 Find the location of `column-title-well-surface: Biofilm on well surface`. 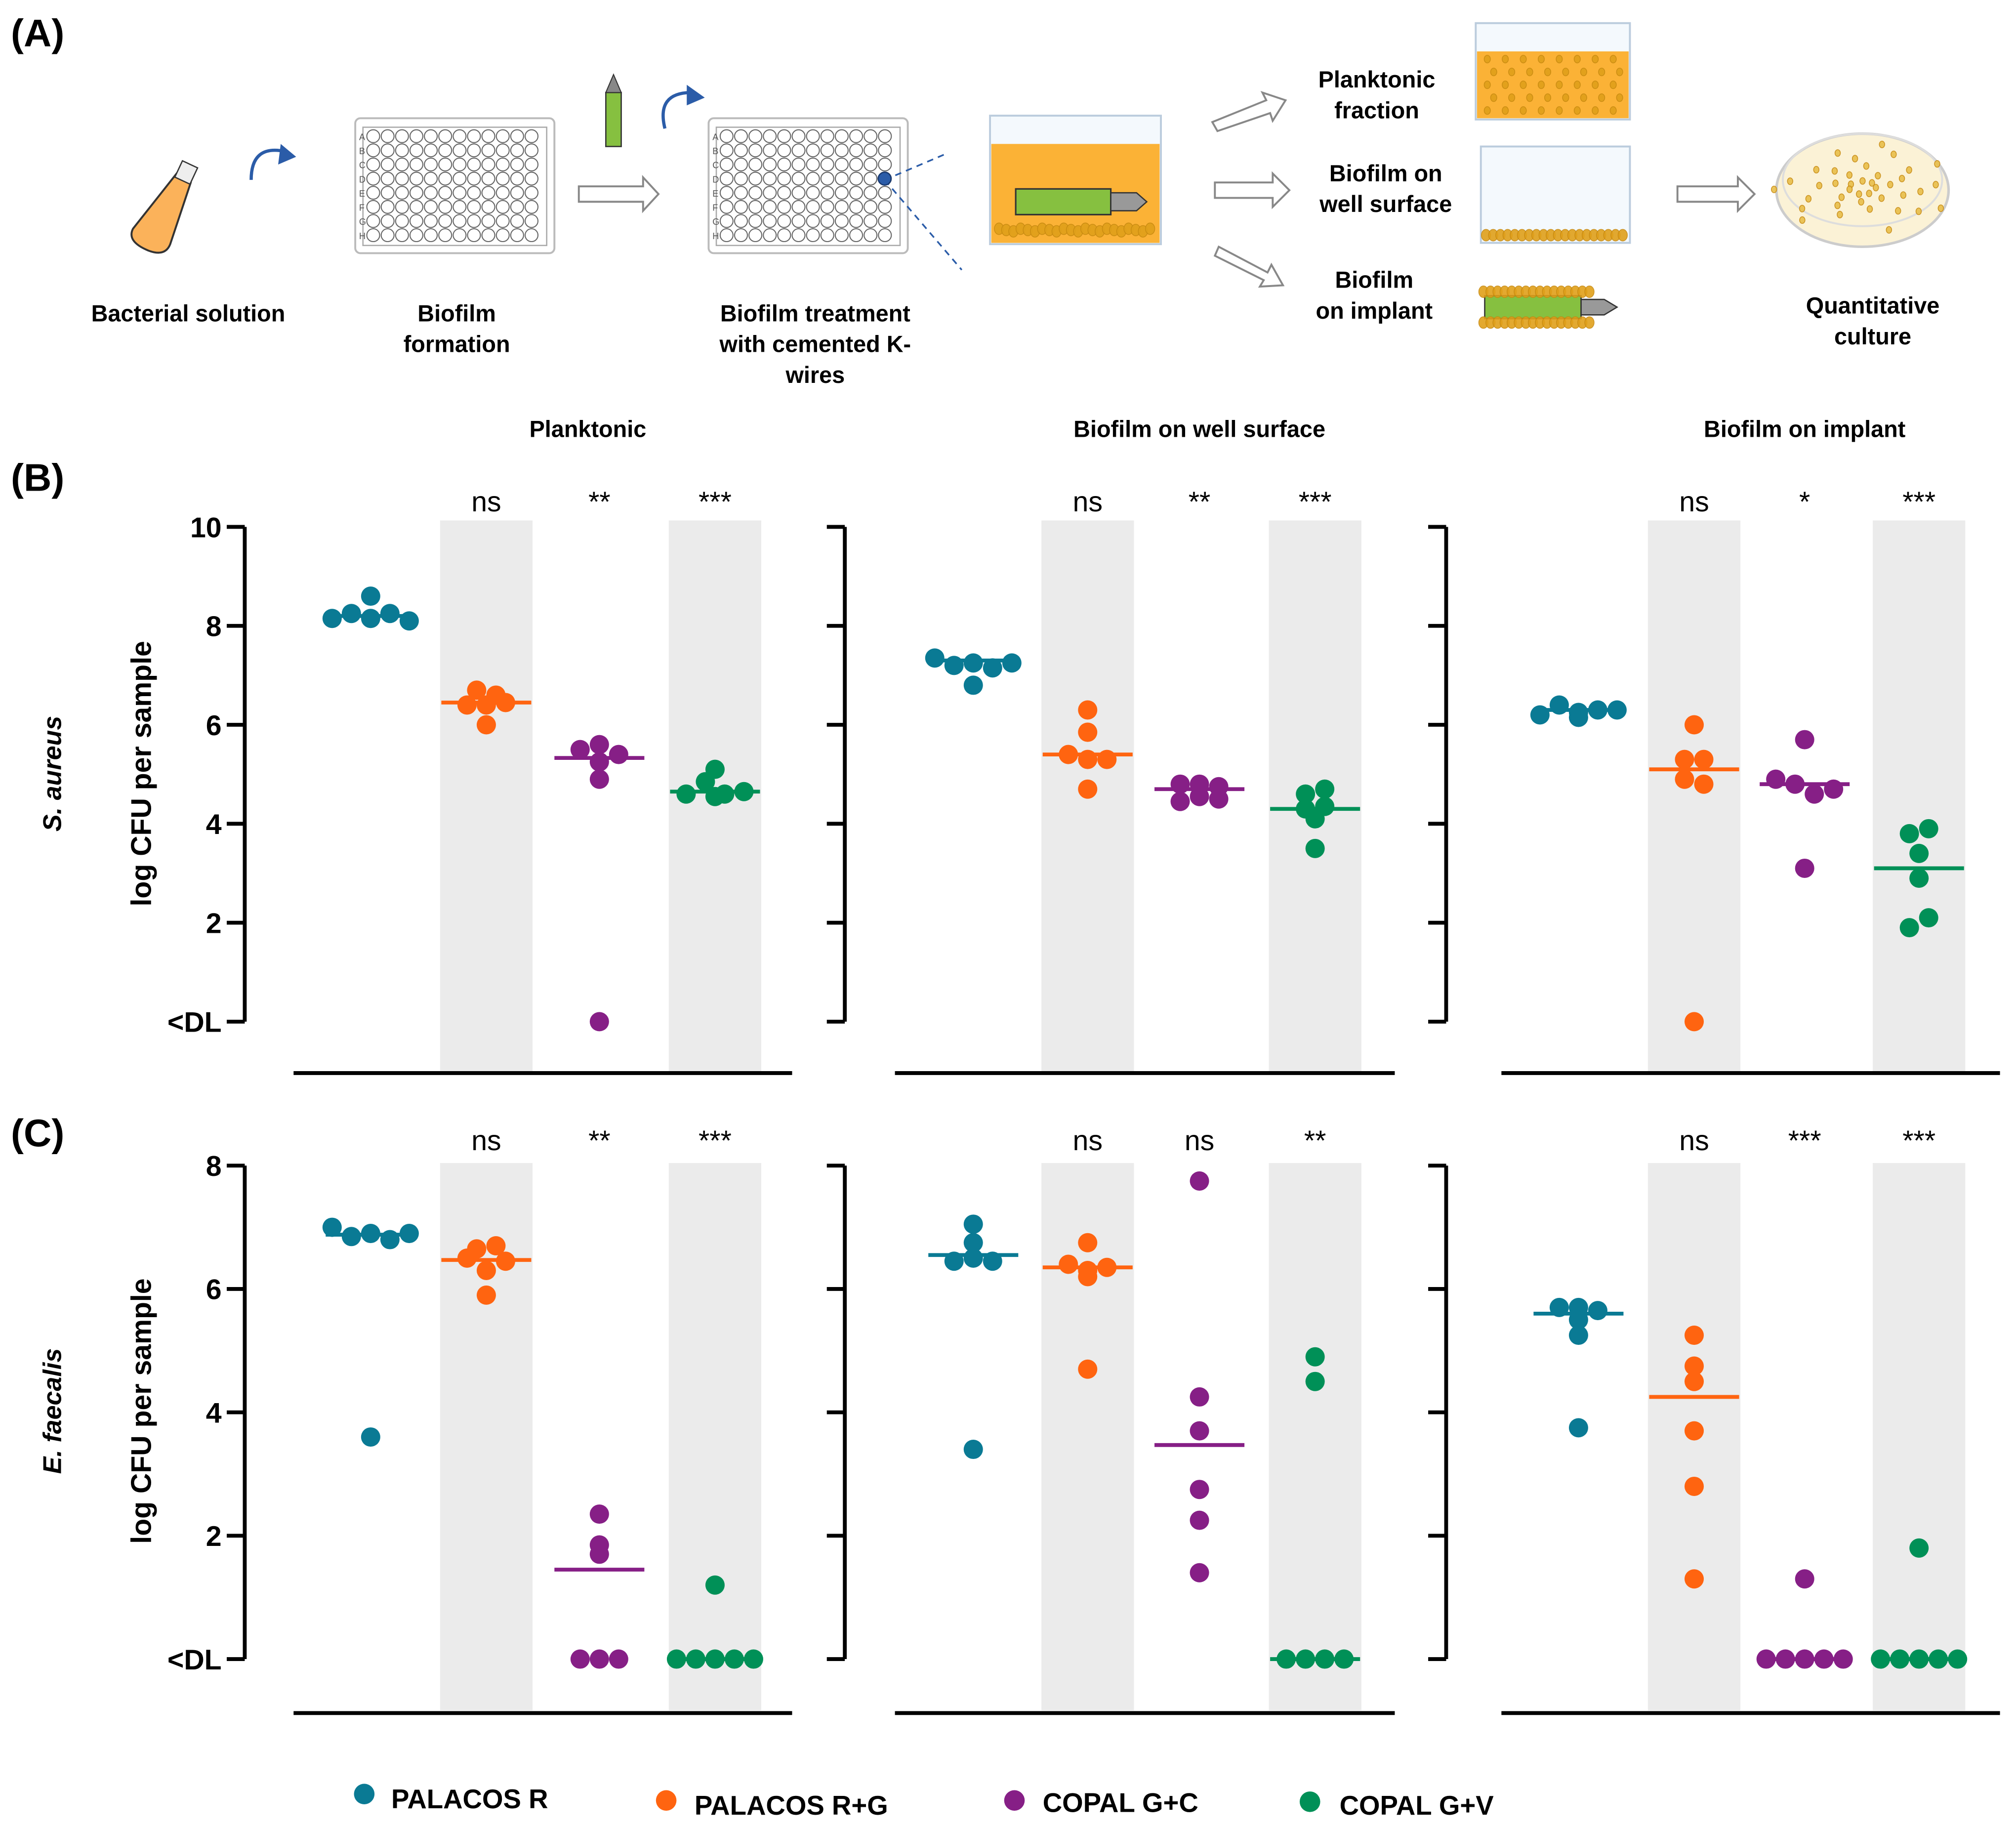

column-title-well-surface: Biofilm on well surface is located at coordinates (1199, 429).